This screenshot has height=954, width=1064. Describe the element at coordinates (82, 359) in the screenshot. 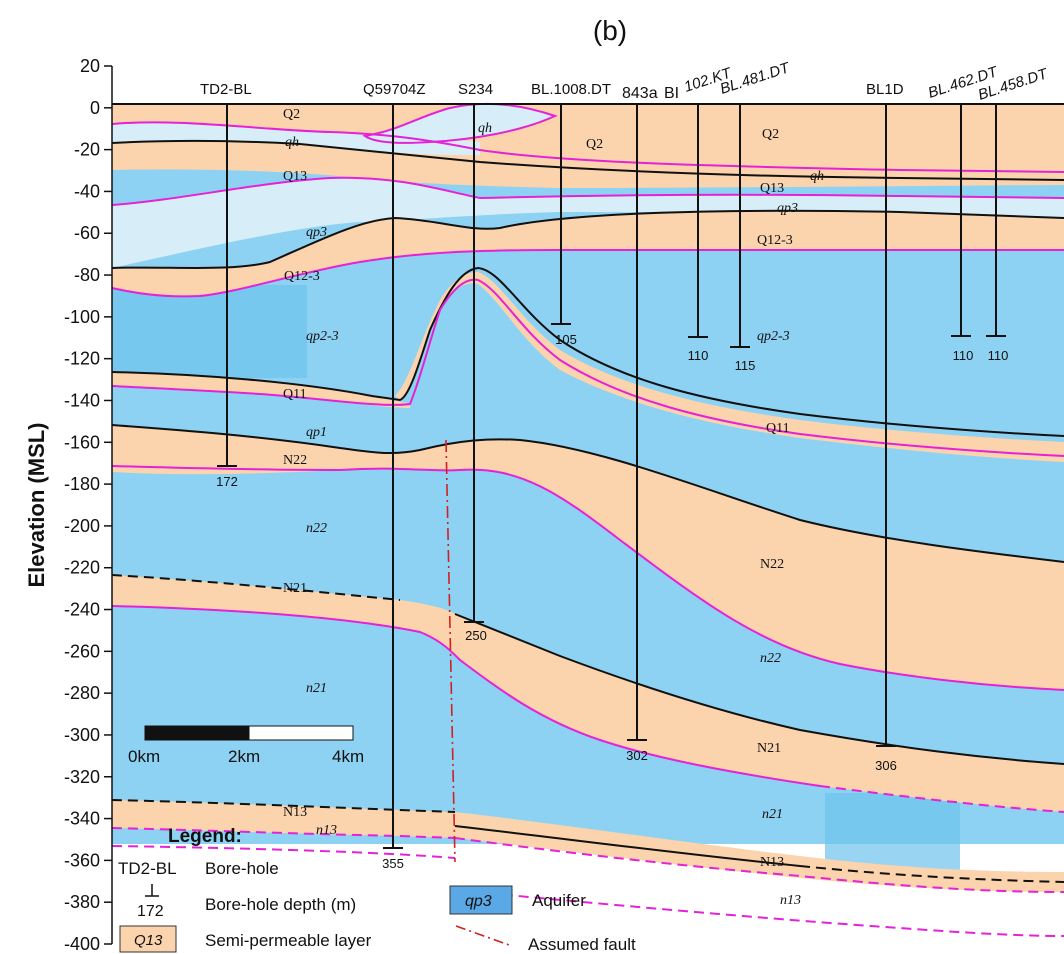

I see `y-tick-label: -120` at that location.